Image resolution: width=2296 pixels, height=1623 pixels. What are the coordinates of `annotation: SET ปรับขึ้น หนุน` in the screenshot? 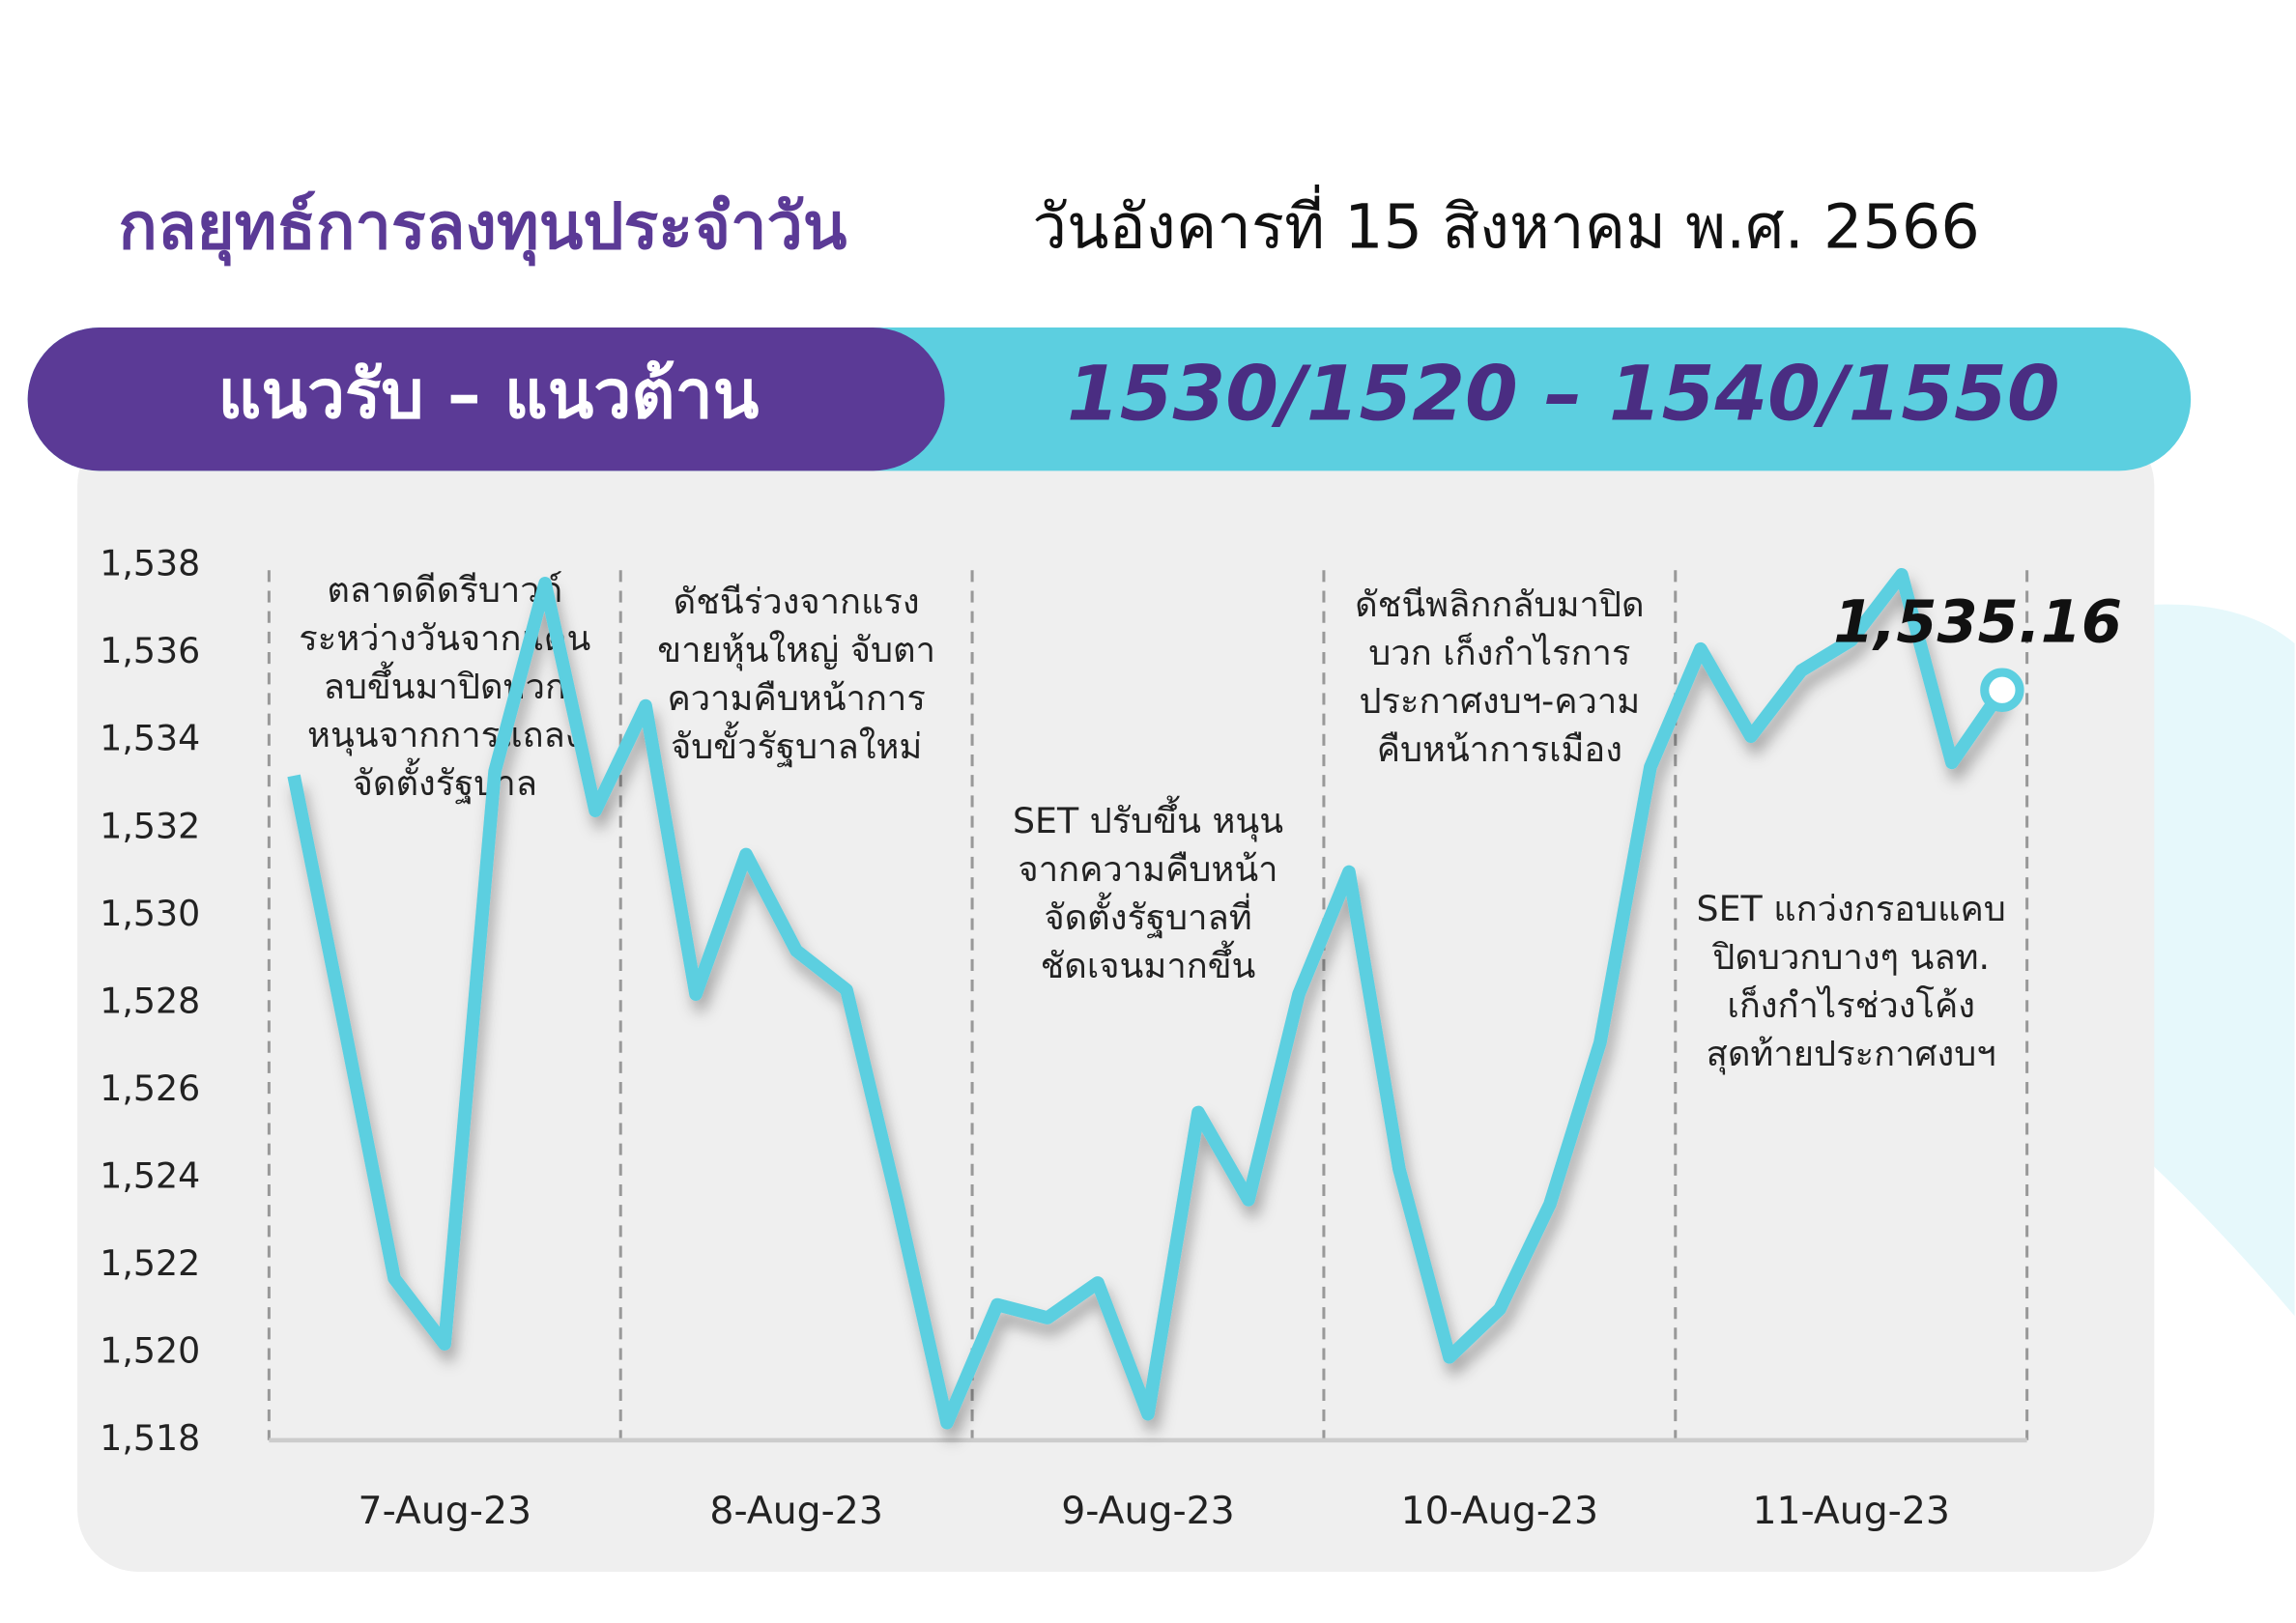 It's located at (1148, 818).